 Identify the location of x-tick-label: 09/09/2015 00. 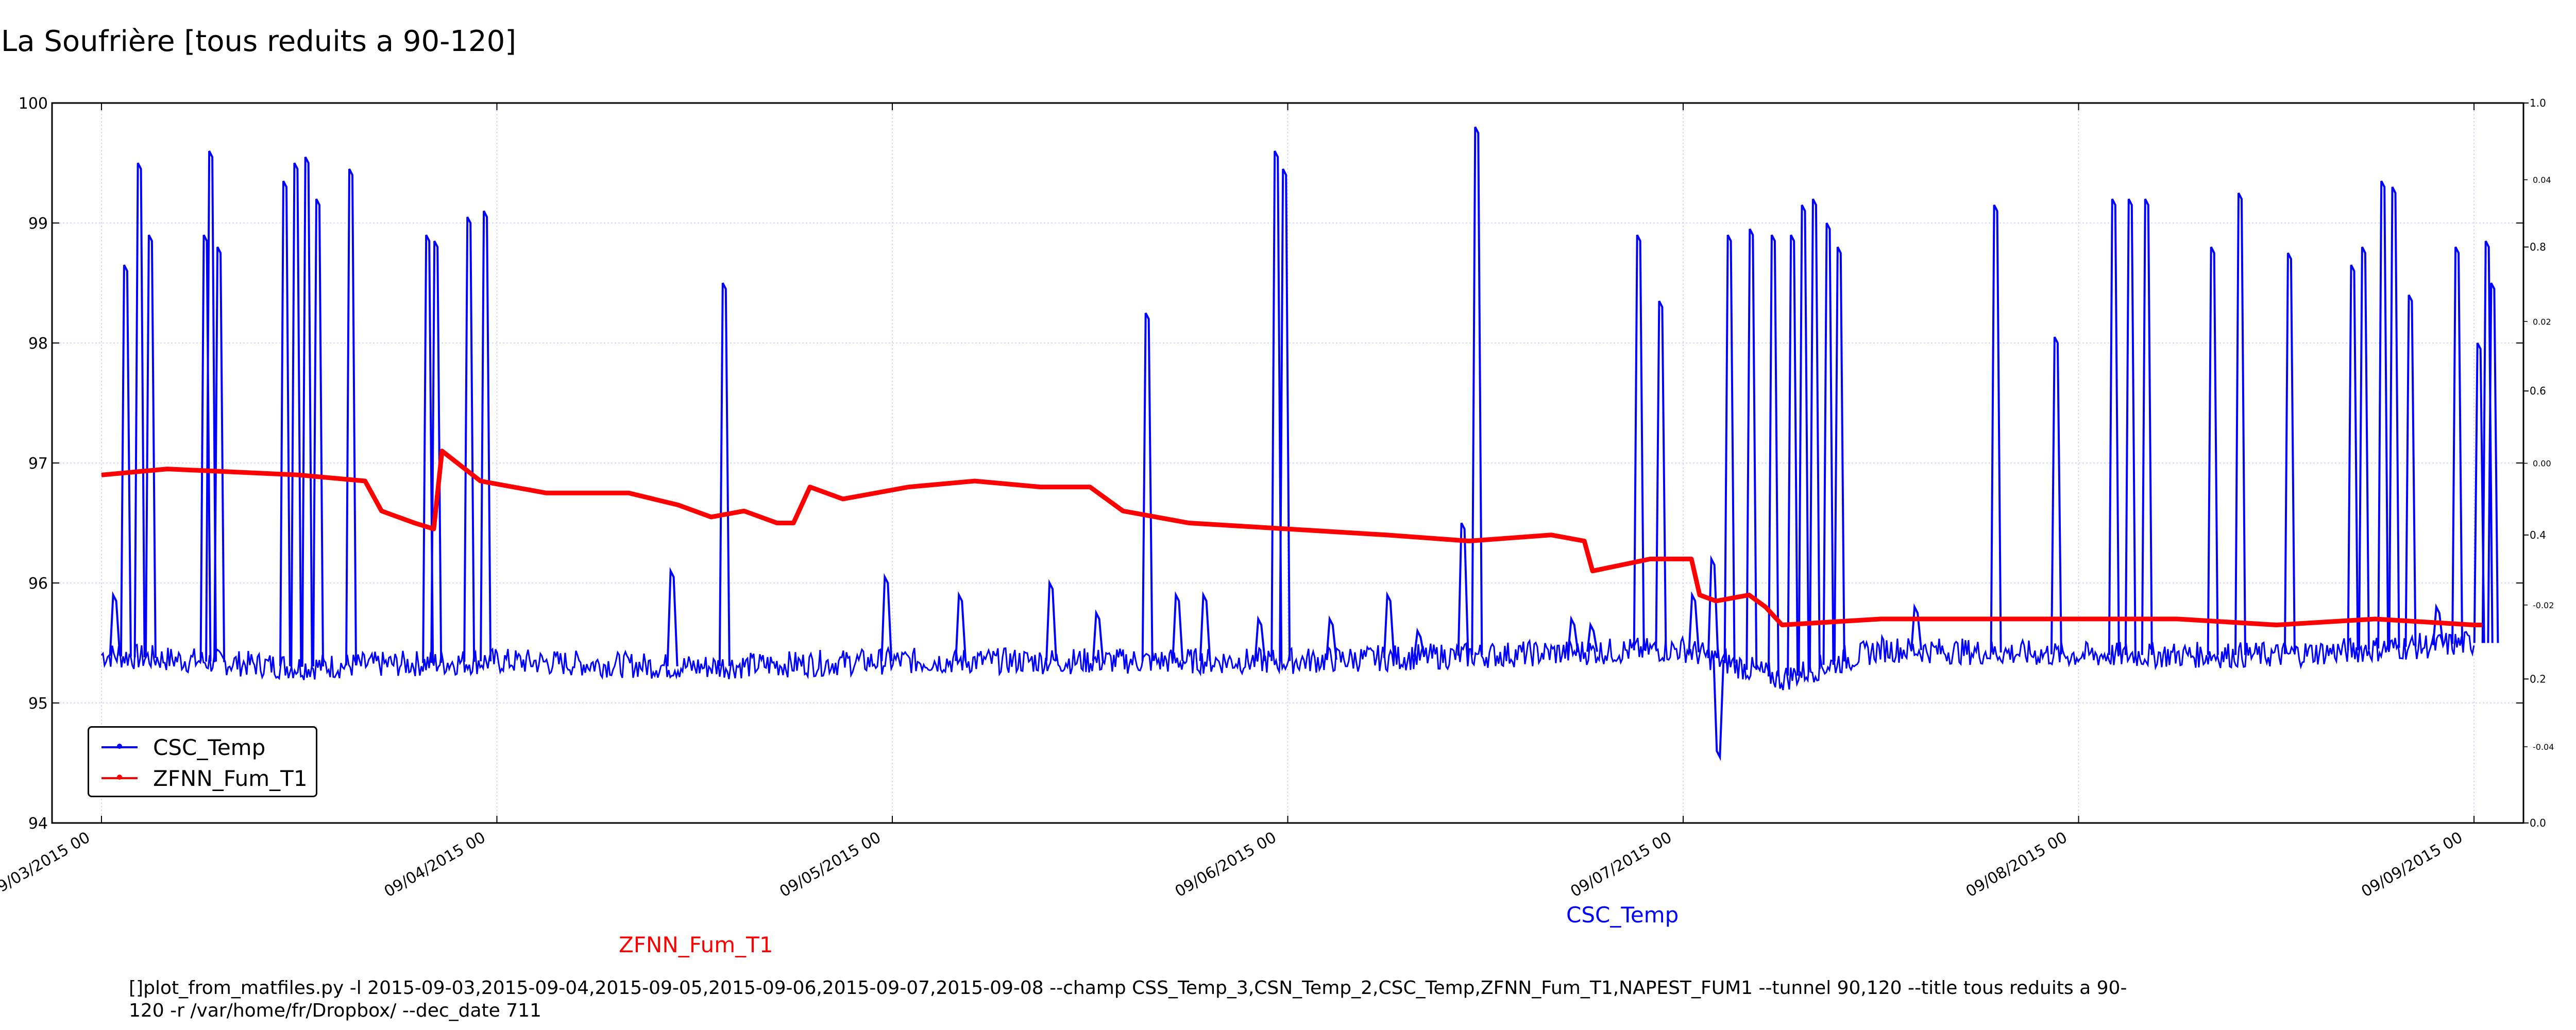
(2412, 865).